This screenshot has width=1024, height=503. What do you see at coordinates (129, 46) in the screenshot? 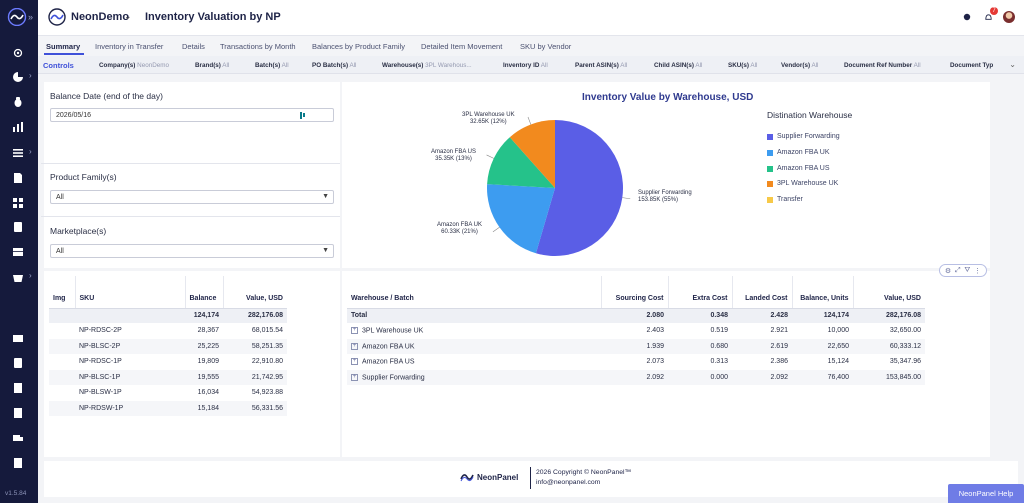
I see `tab-inventory-in-transfer: Inventory in Transfer` at bounding box center [129, 46].